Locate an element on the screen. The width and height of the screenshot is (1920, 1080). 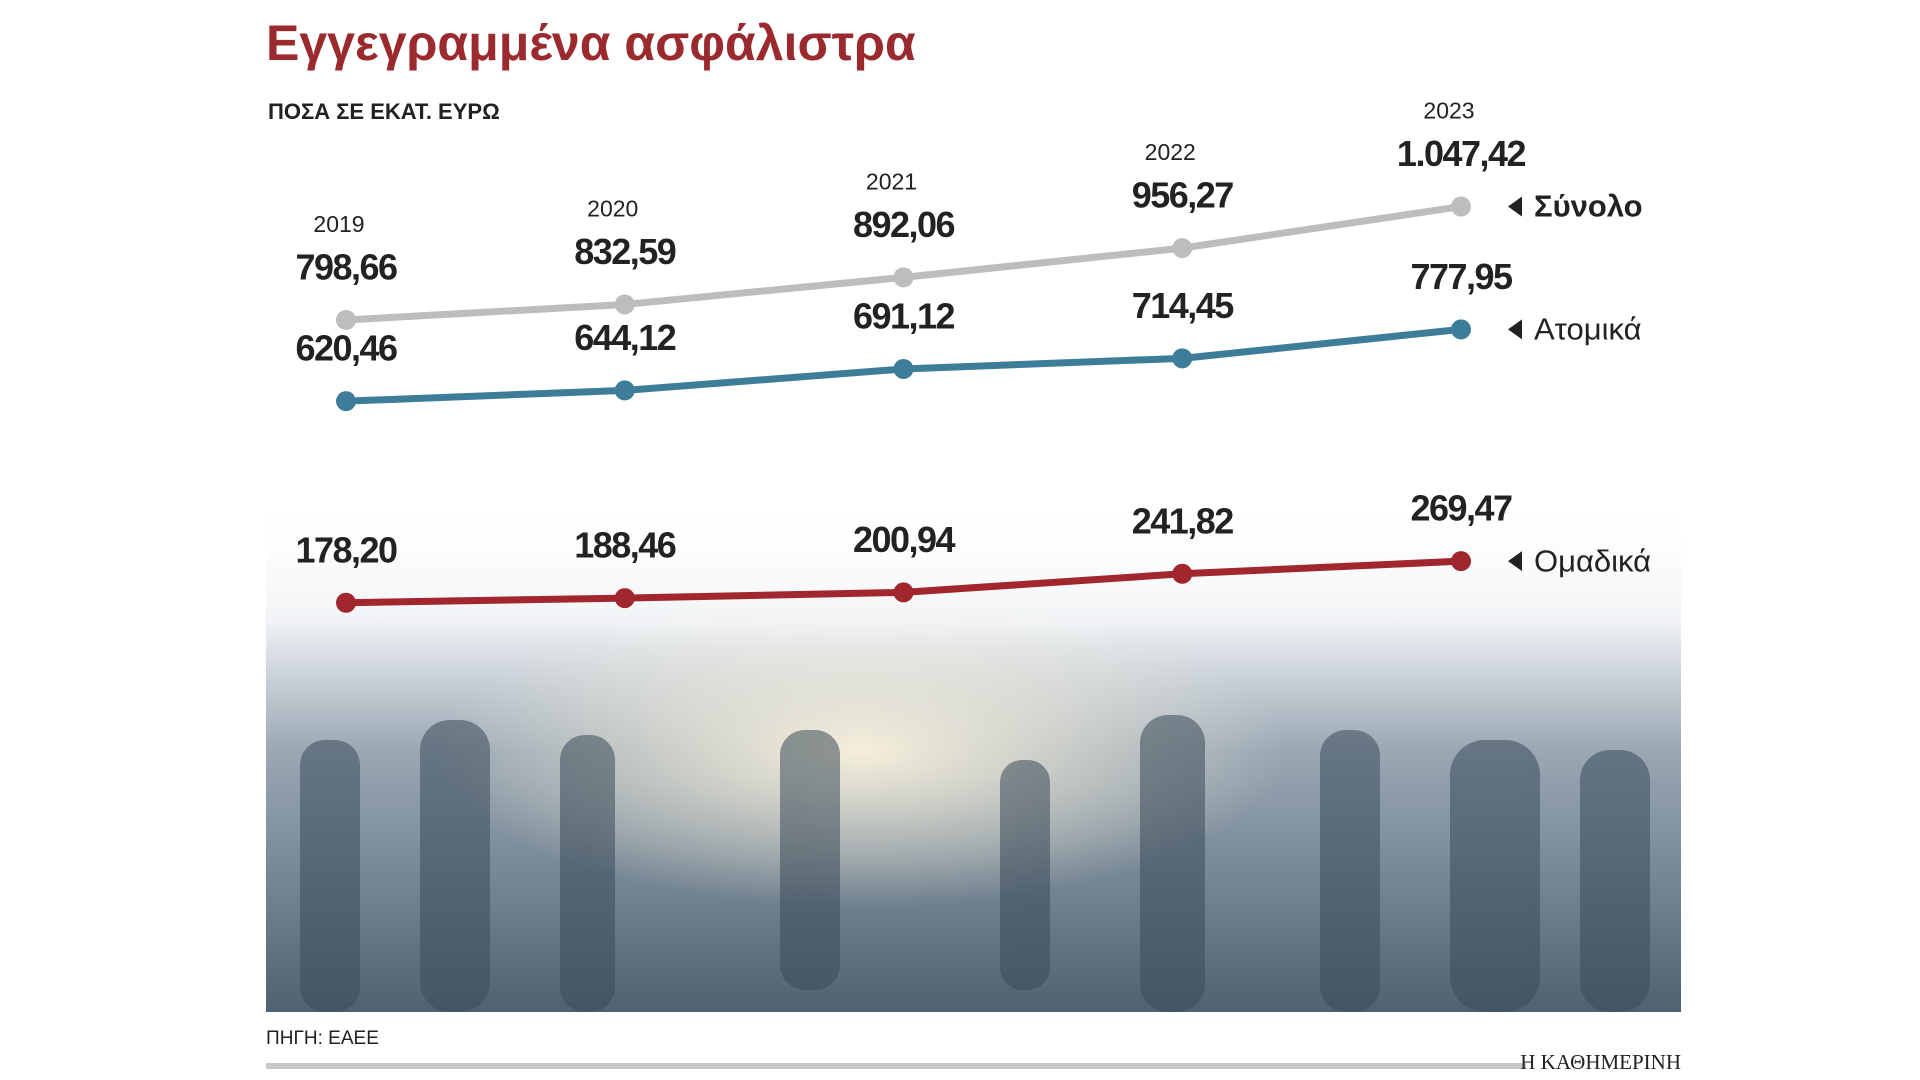
year-label: 2022 is located at coordinates (1170, 152).